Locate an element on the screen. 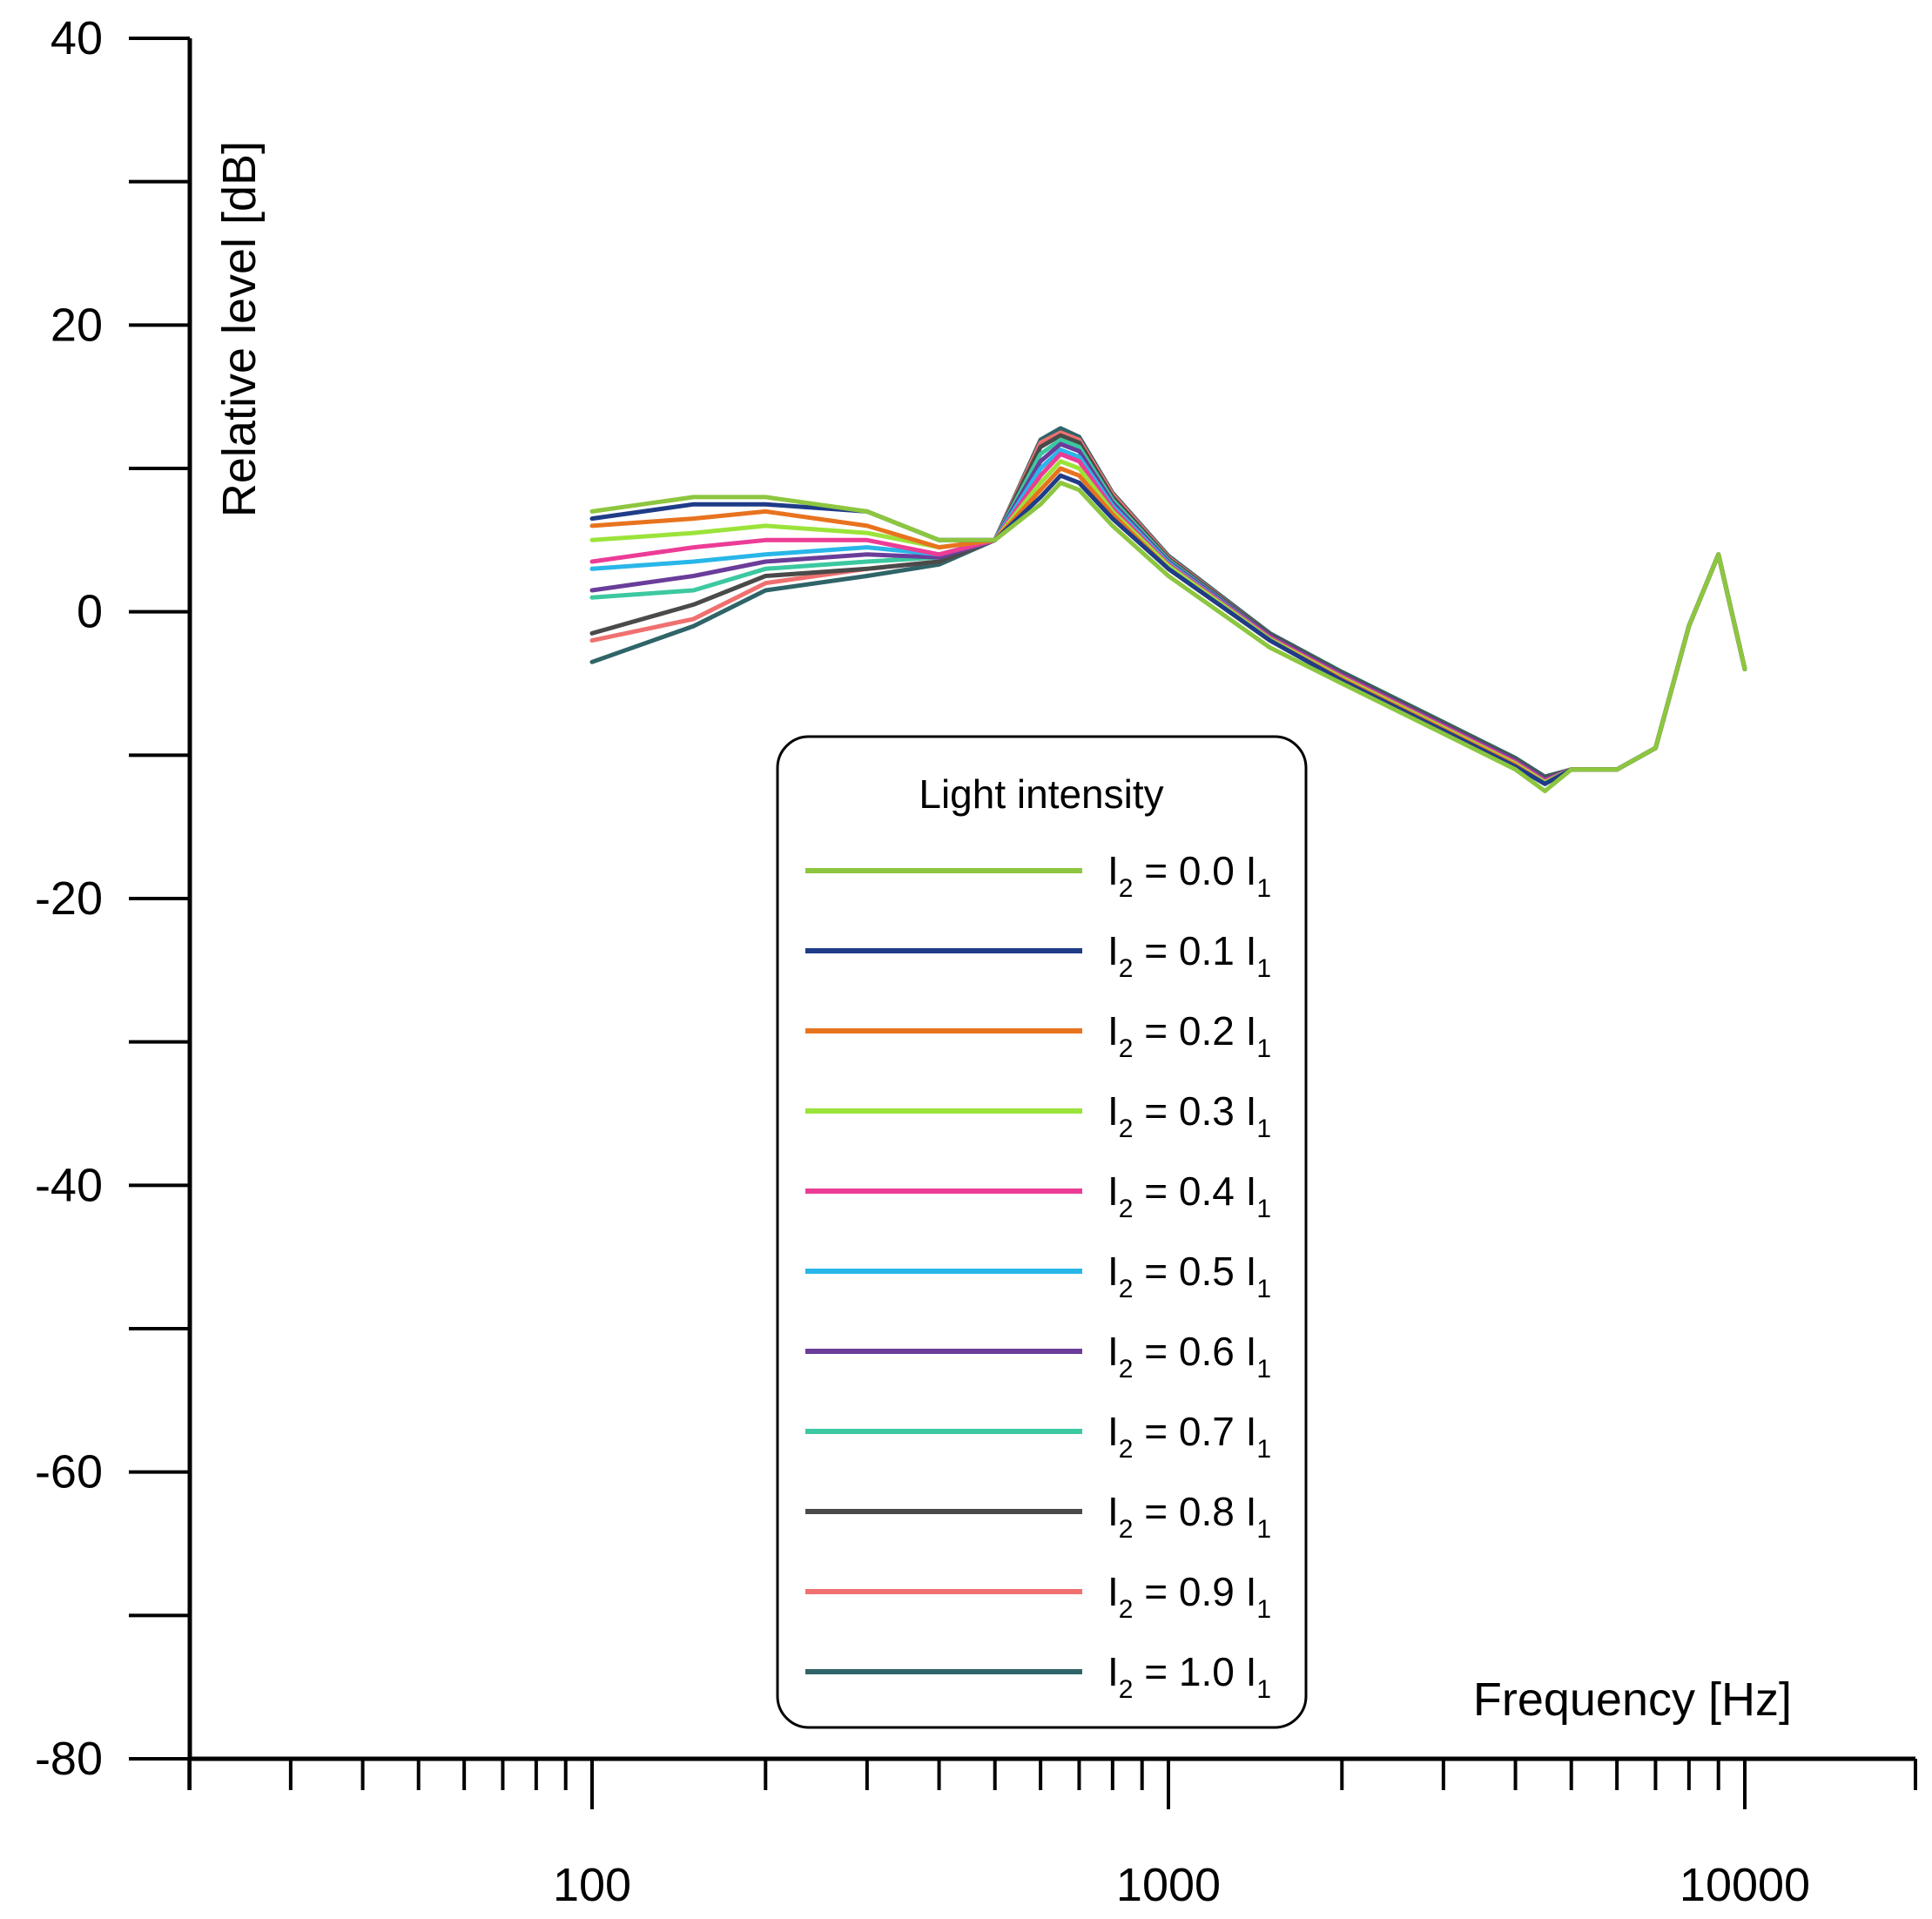 The width and height of the screenshot is (1932, 1919). legend-label: I2 = 0.0 I1 is located at coordinates (1189, 875).